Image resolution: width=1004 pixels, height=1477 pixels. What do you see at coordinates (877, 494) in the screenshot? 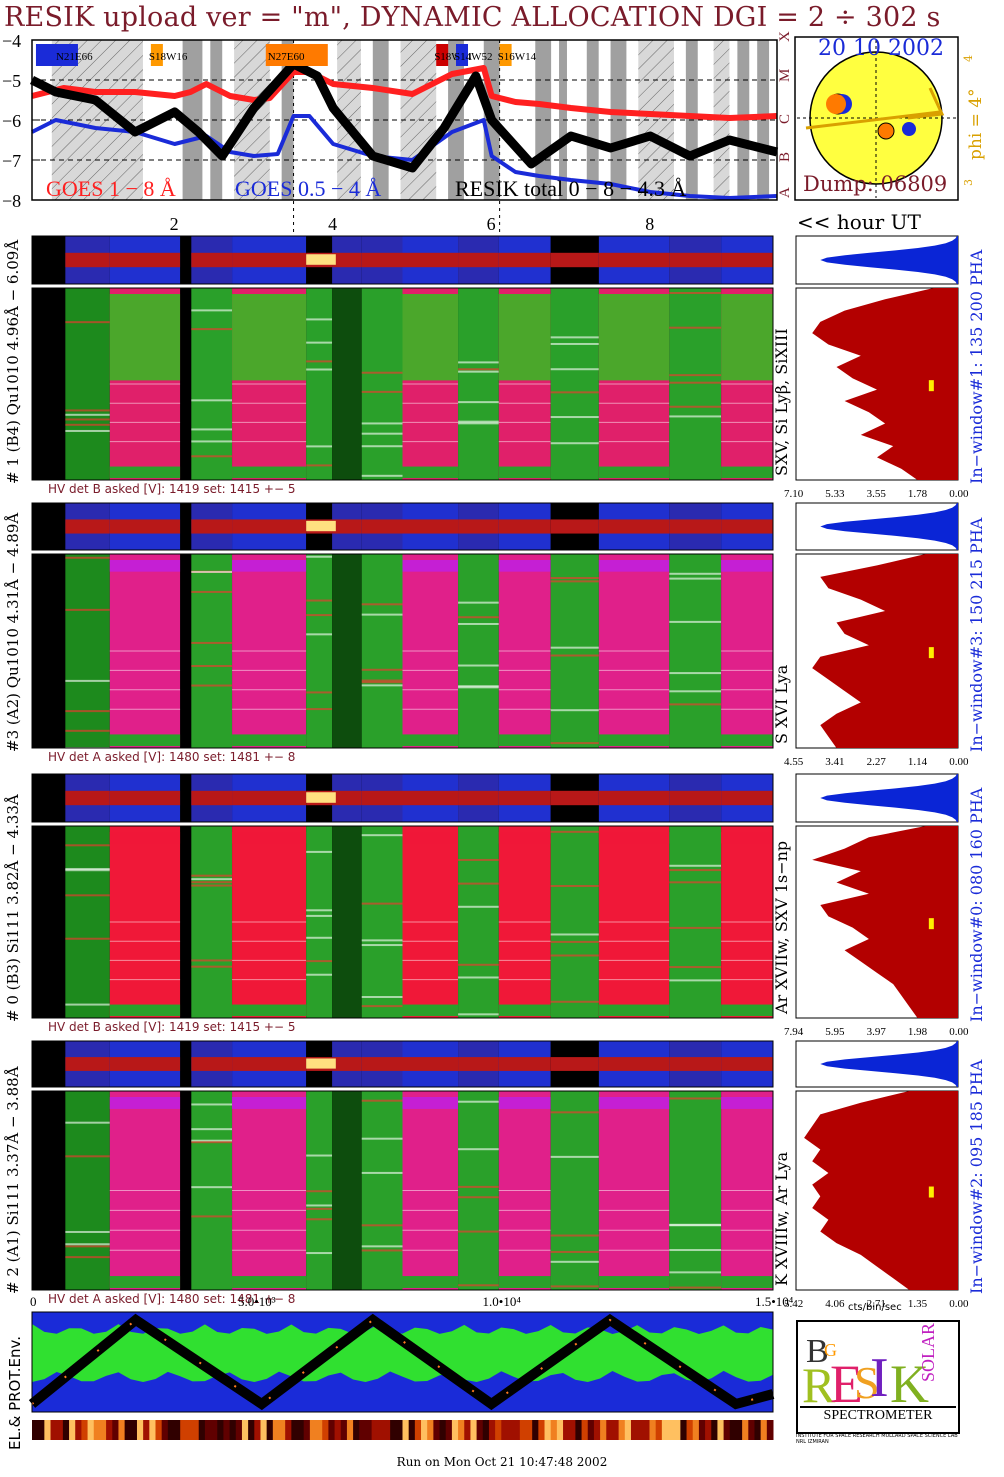
I see `hist-xtick-0-2: 3.55` at bounding box center [877, 494].